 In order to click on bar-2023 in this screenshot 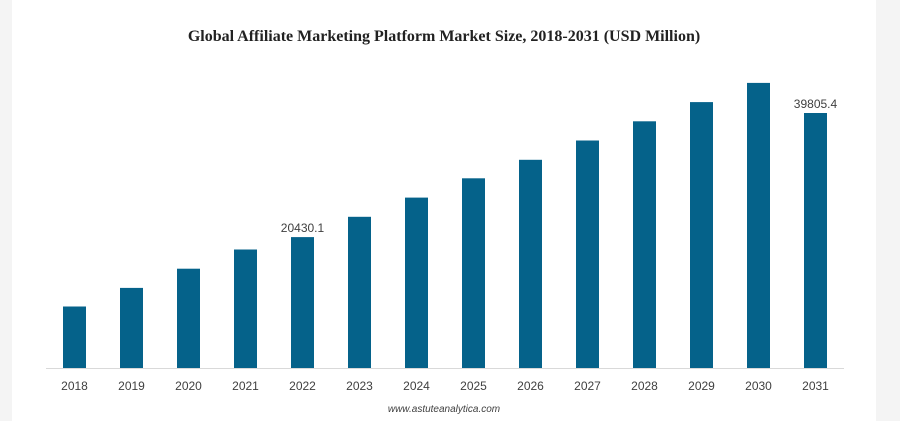, I will do `click(359, 292)`.